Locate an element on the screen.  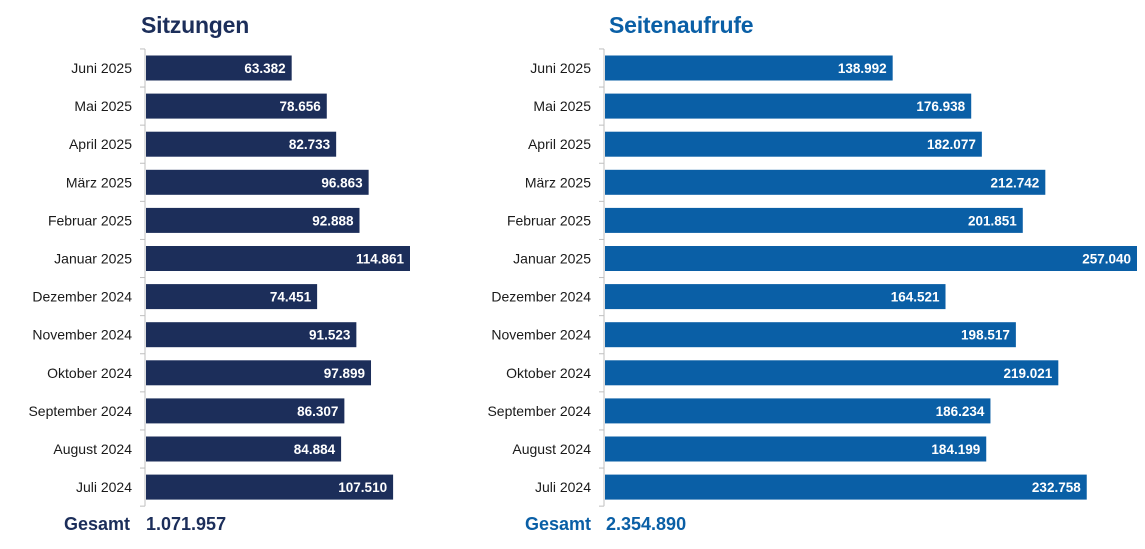
bar-value-label: 92.888 is located at coordinates (333, 220).